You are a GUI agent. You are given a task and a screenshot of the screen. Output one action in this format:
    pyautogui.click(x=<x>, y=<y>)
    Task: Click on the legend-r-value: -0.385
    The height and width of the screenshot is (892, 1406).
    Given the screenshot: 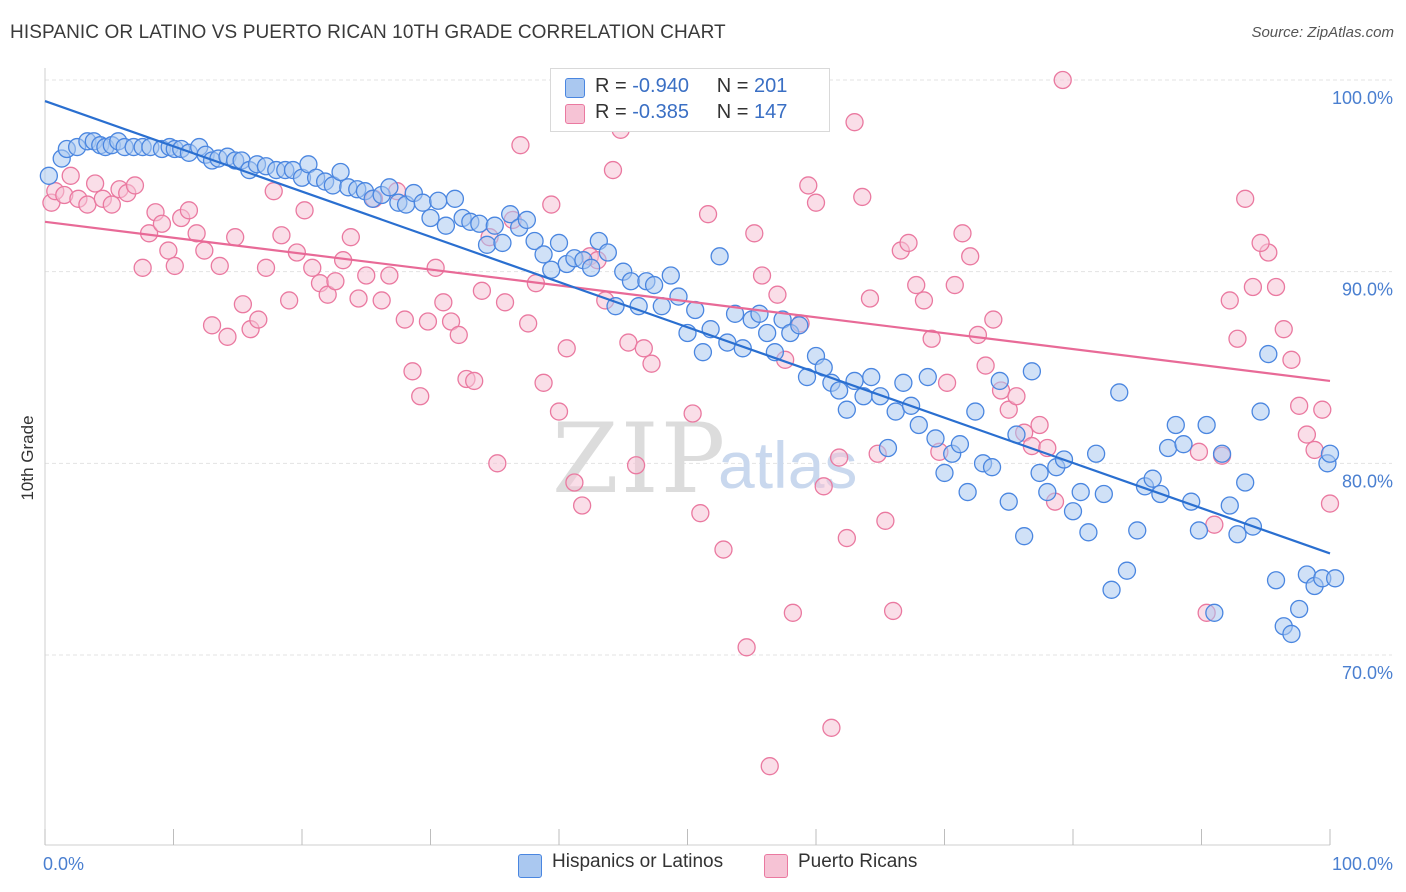 What is the action you would take?
    pyautogui.click(x=660, y=112)
    